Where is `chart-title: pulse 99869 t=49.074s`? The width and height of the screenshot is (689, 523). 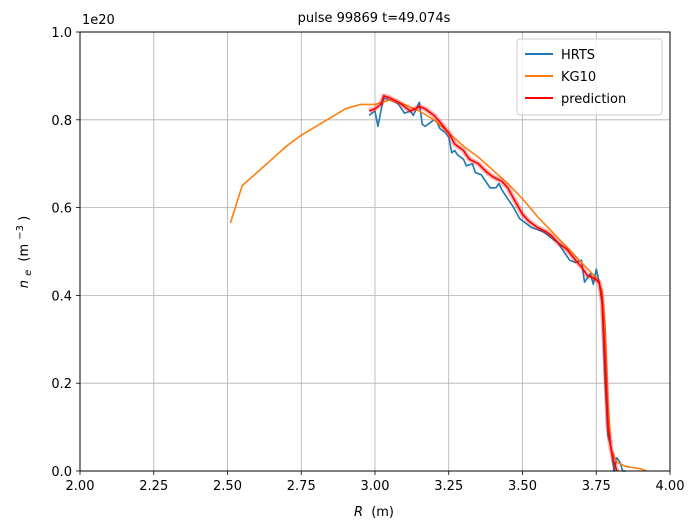
chart-title: pulse 99869 t=49.074s is located at coordinates (374, 18).